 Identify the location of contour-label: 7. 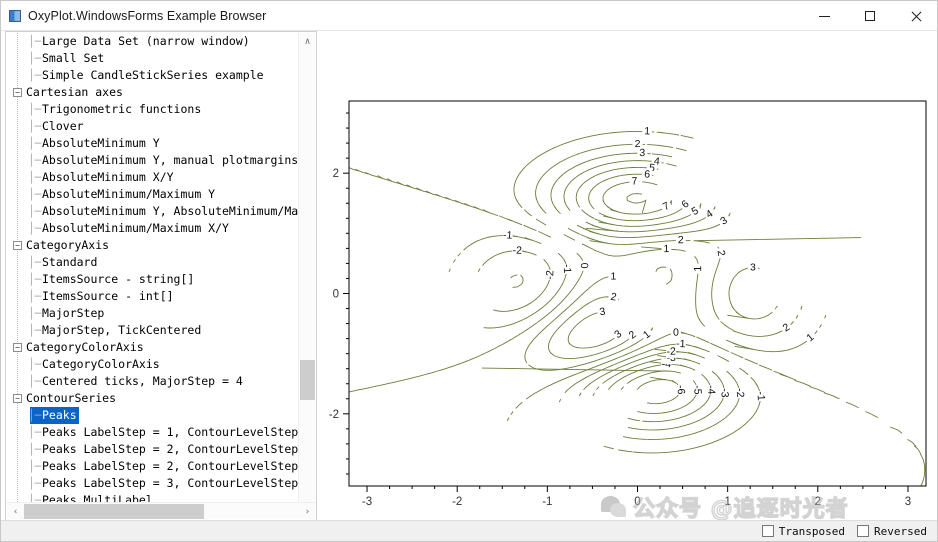
(634, 181).